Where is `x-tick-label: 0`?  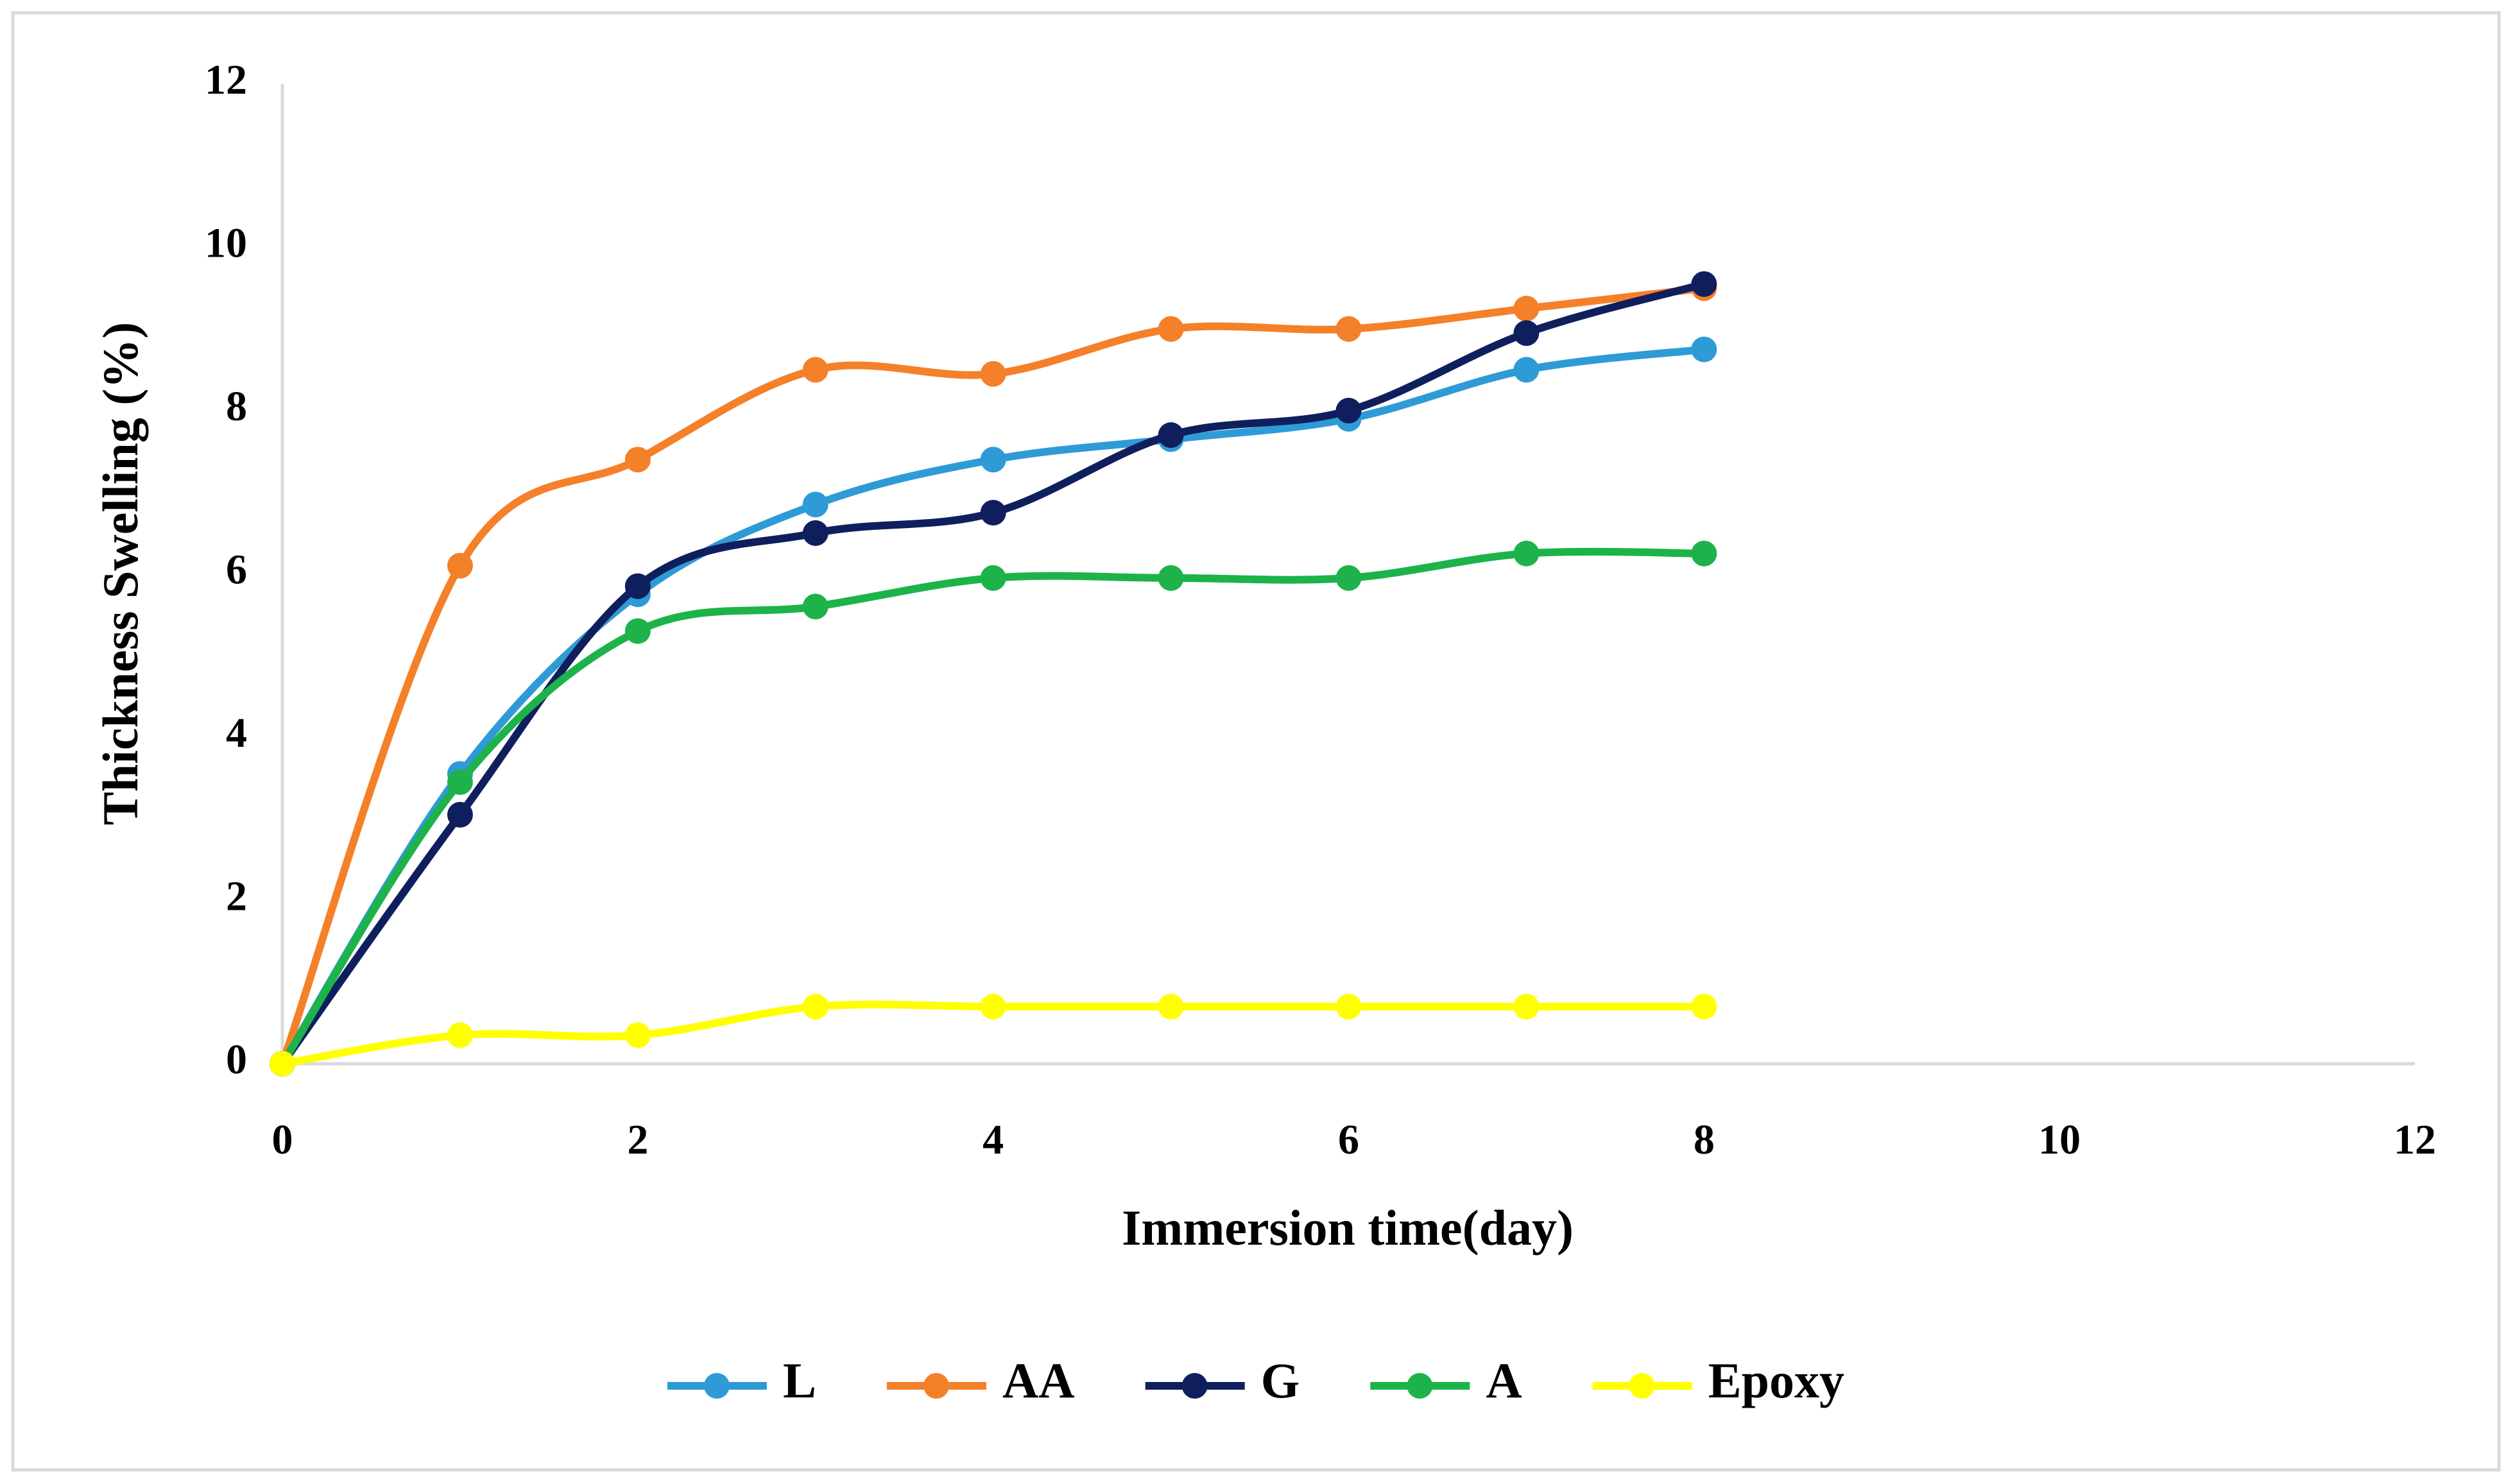
x-tick-label: 0 is located at coordinates (282, 1140).